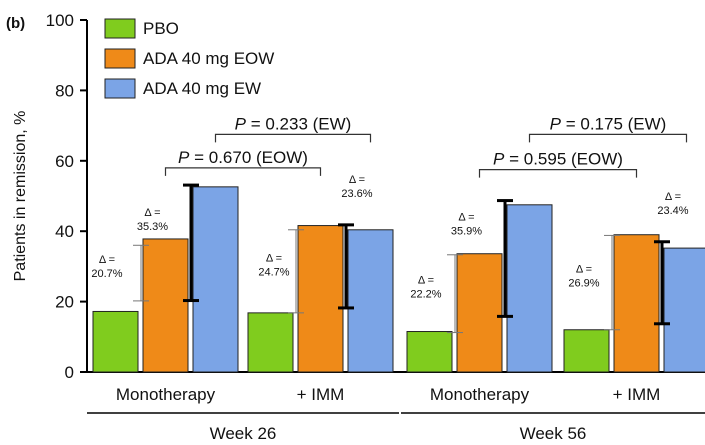 This screenshot has height=445, width=705. I want to click on legend: PBO ADA 40 mg EOW ADA 40 mg EW, so click(189, 58).